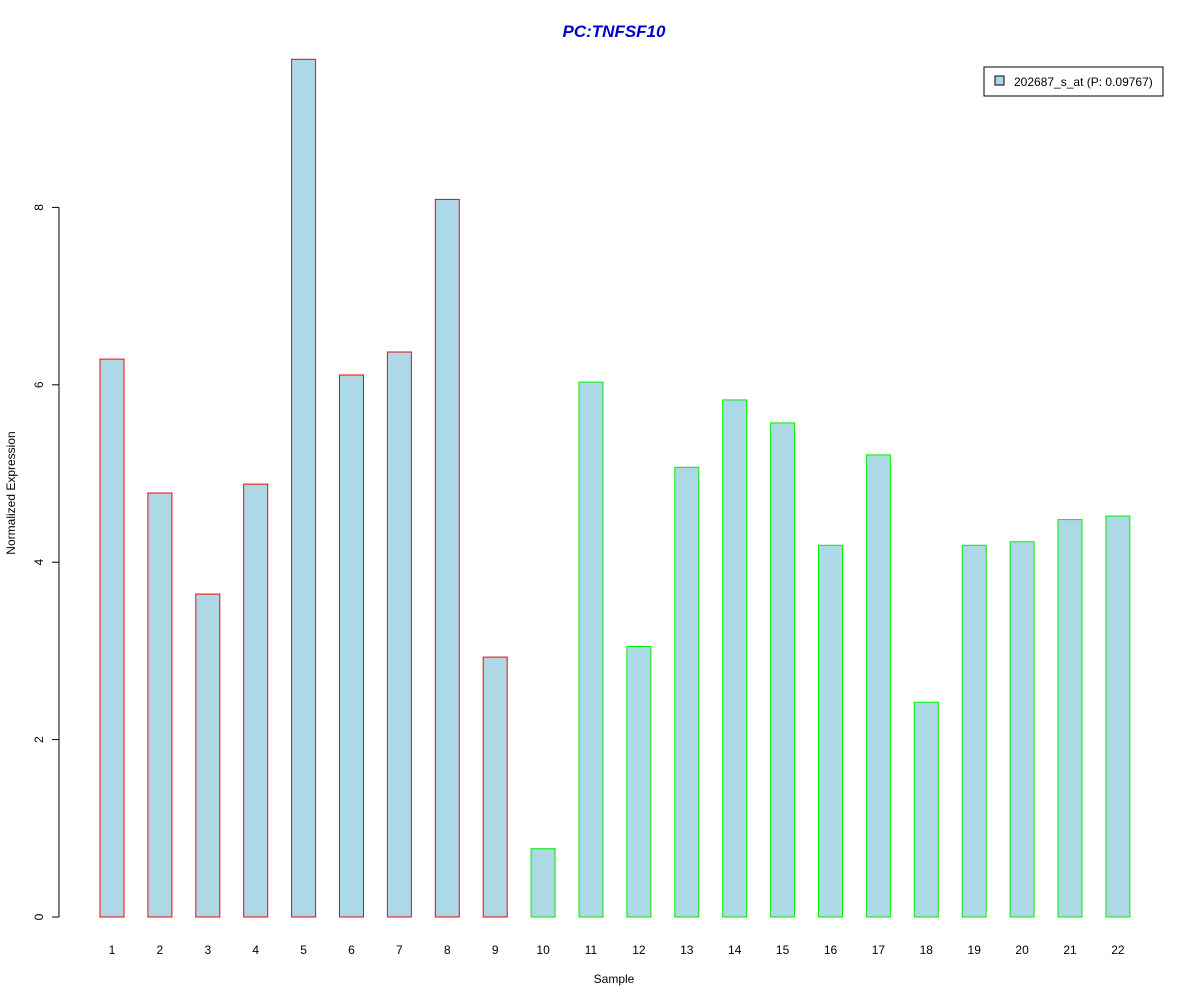 The image size is (1200, 1000). What do you see at coordinates (999, 80) in the screenshot?
I see `legend-swatch` at bounding box center [999, 80].